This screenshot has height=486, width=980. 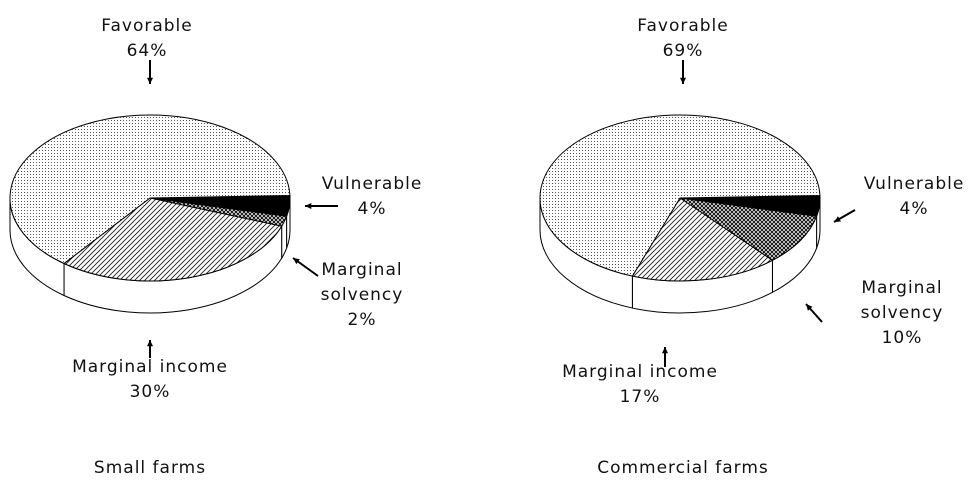 What do you see at coordinates (683, 51) in the screenshot?
I see `slice-value-label: 69%` at bounding box center [683, 51].